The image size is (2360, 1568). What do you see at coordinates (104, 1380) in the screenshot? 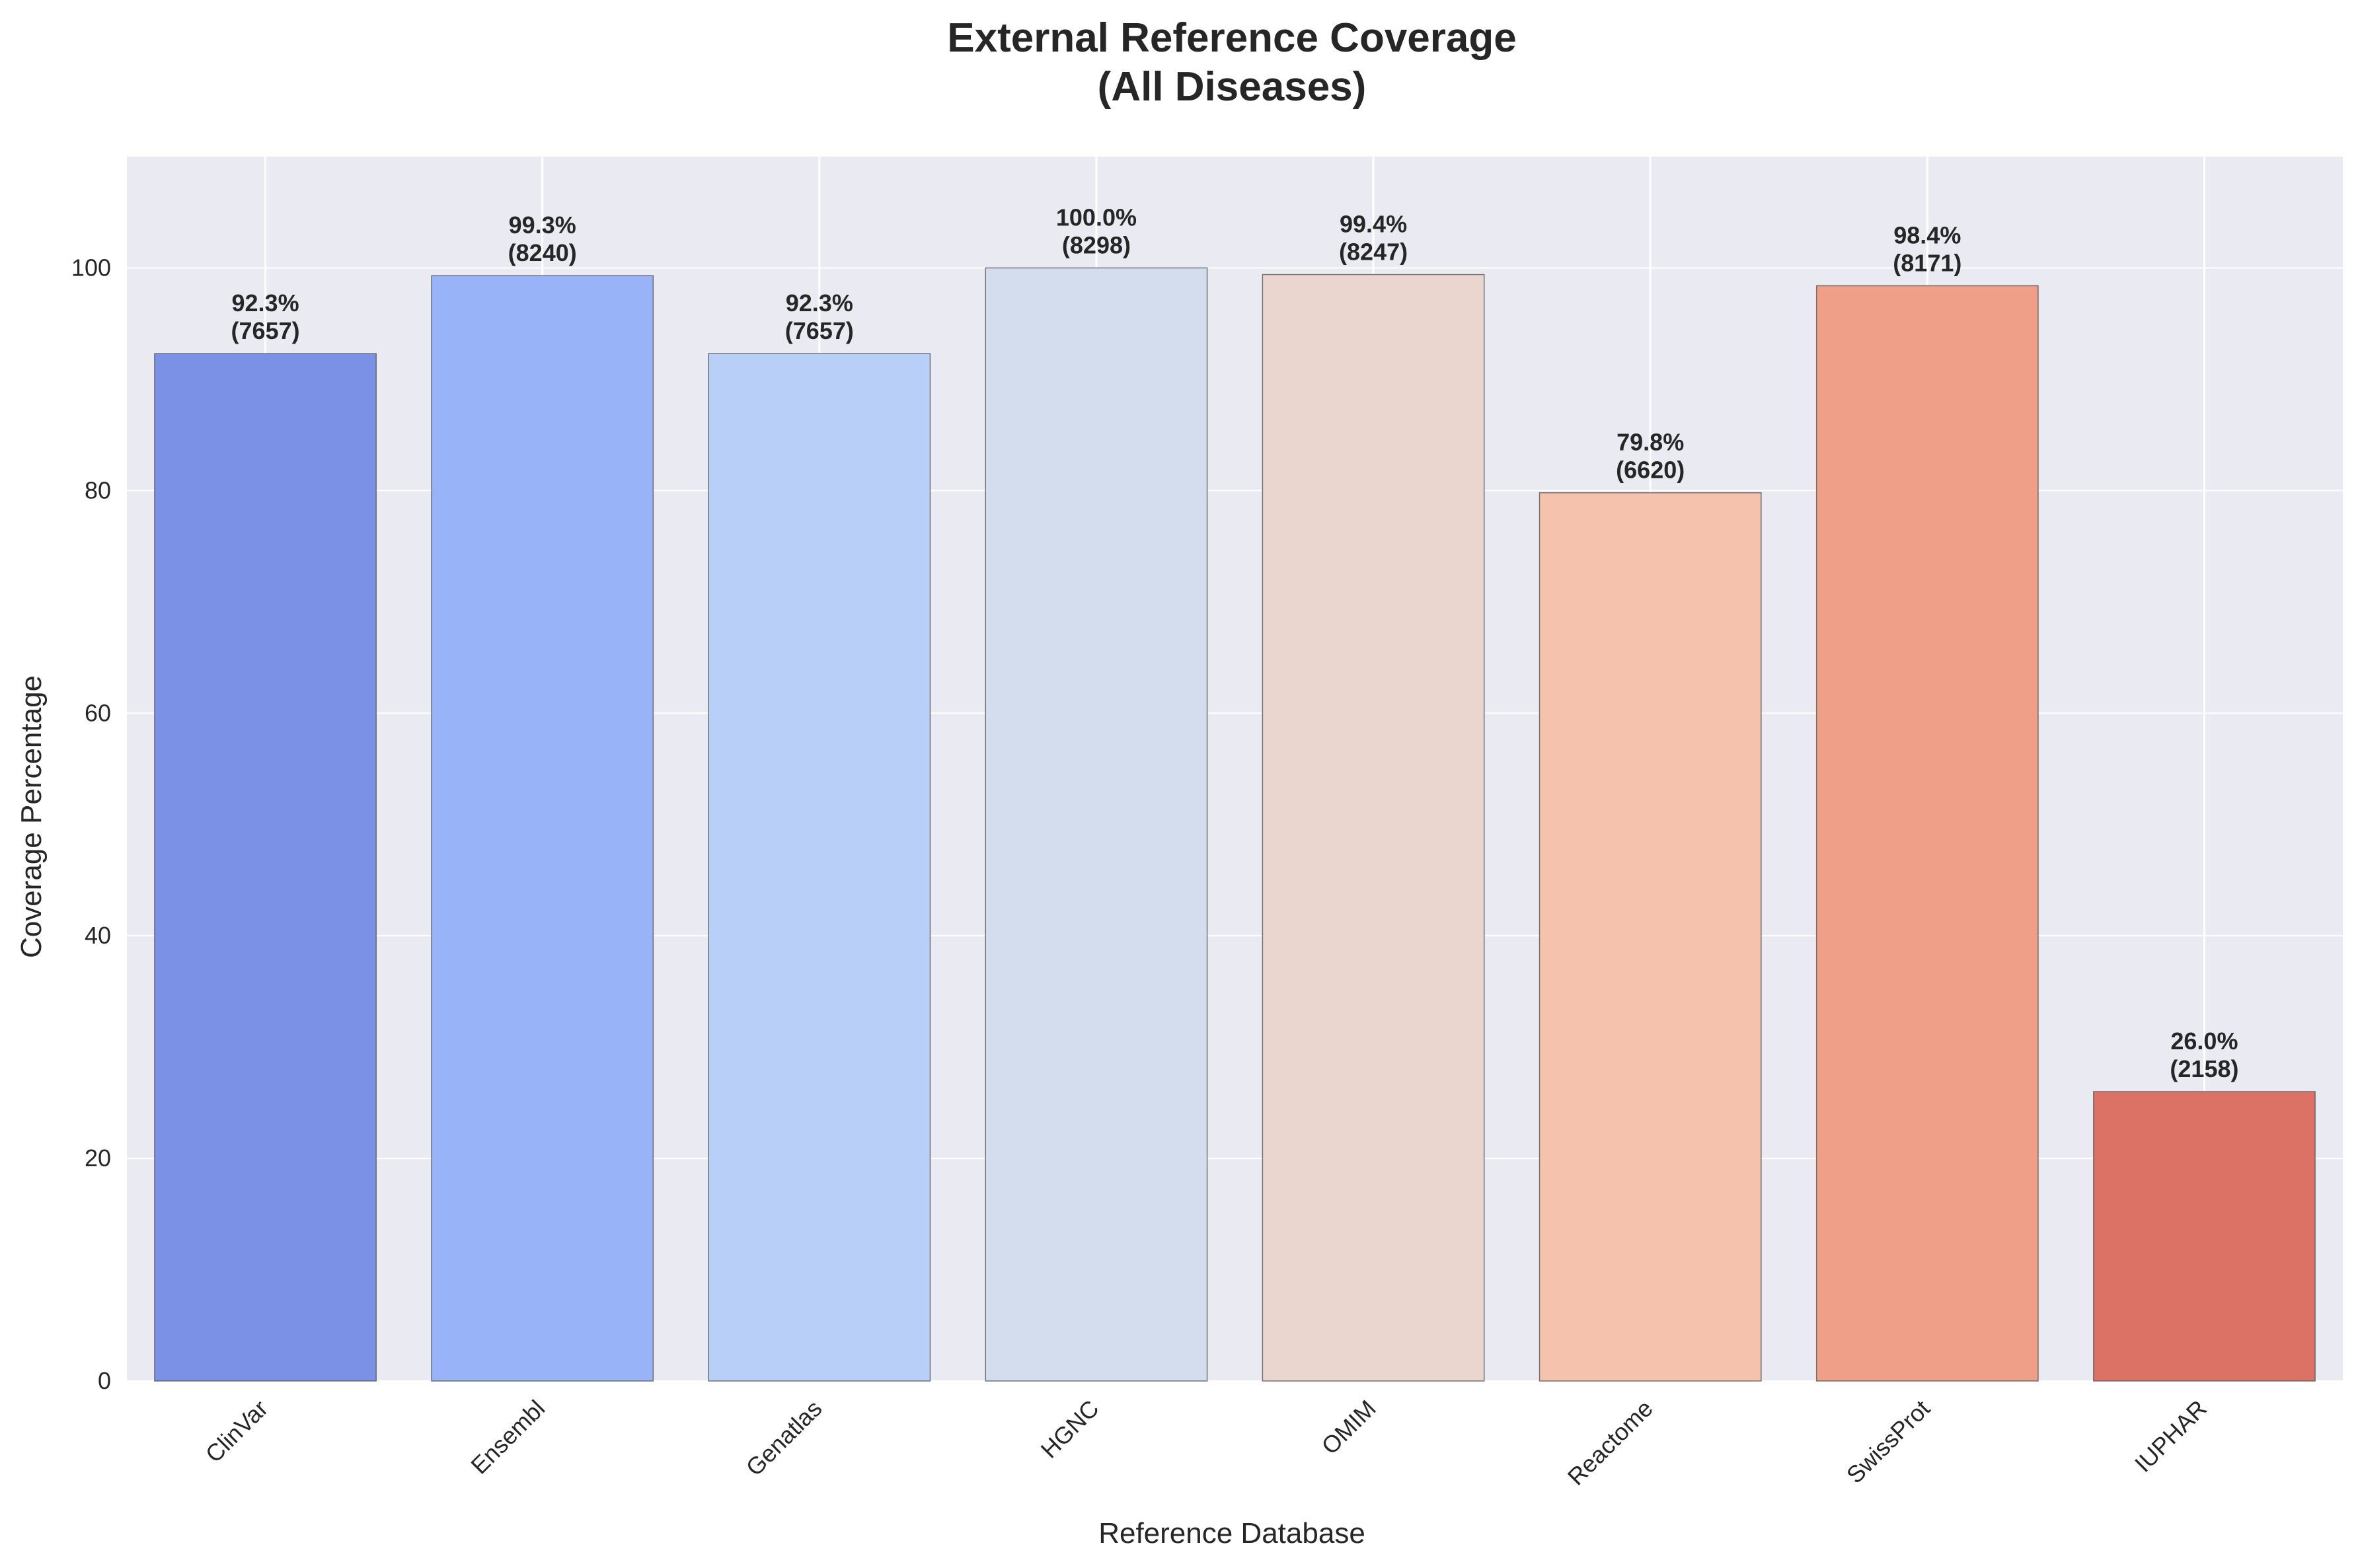
I see `y-tick-label: 0` at bounding box center [104, 1380].